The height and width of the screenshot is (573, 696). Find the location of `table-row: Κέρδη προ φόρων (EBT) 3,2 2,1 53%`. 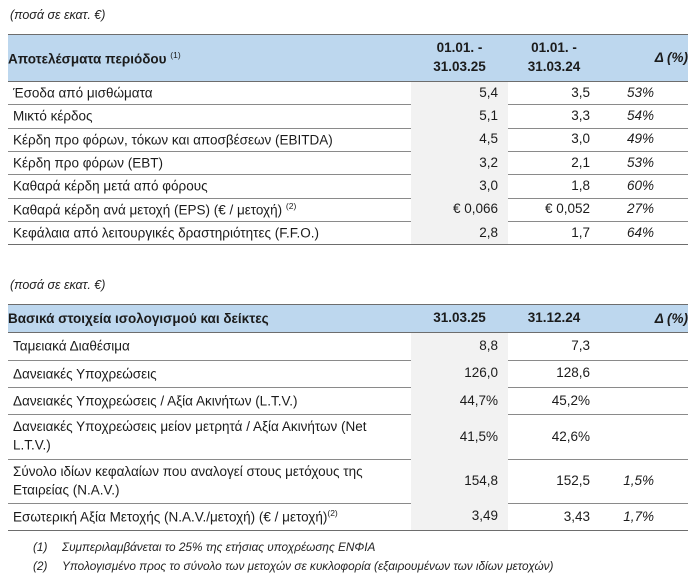

table-row: Κέρδη προ φόρων (EBT) 3,2 2,1 53% is located at coordinates (348, 163).